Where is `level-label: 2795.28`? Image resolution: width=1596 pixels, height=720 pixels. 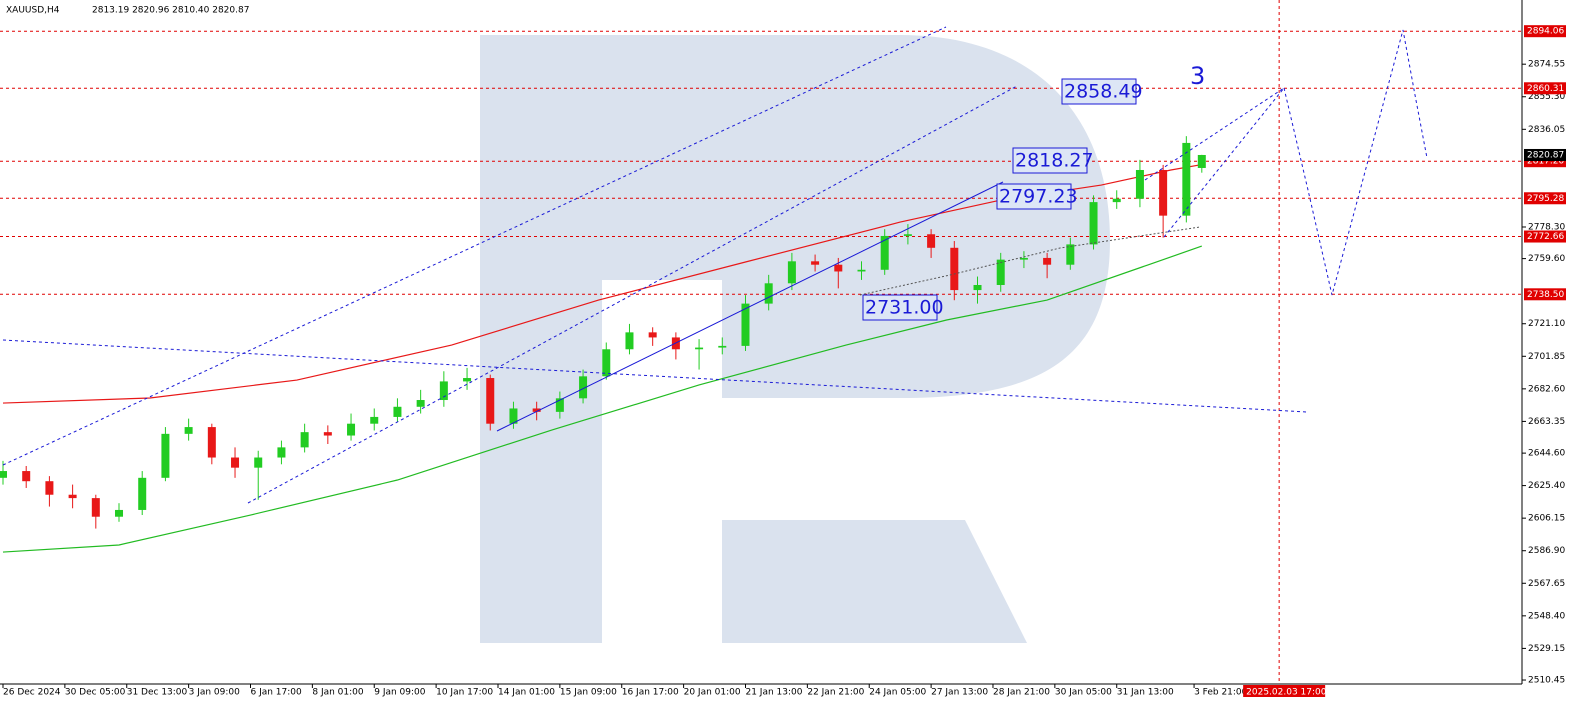 level-label: 2795.28 is located at coordinates (1545, 199).